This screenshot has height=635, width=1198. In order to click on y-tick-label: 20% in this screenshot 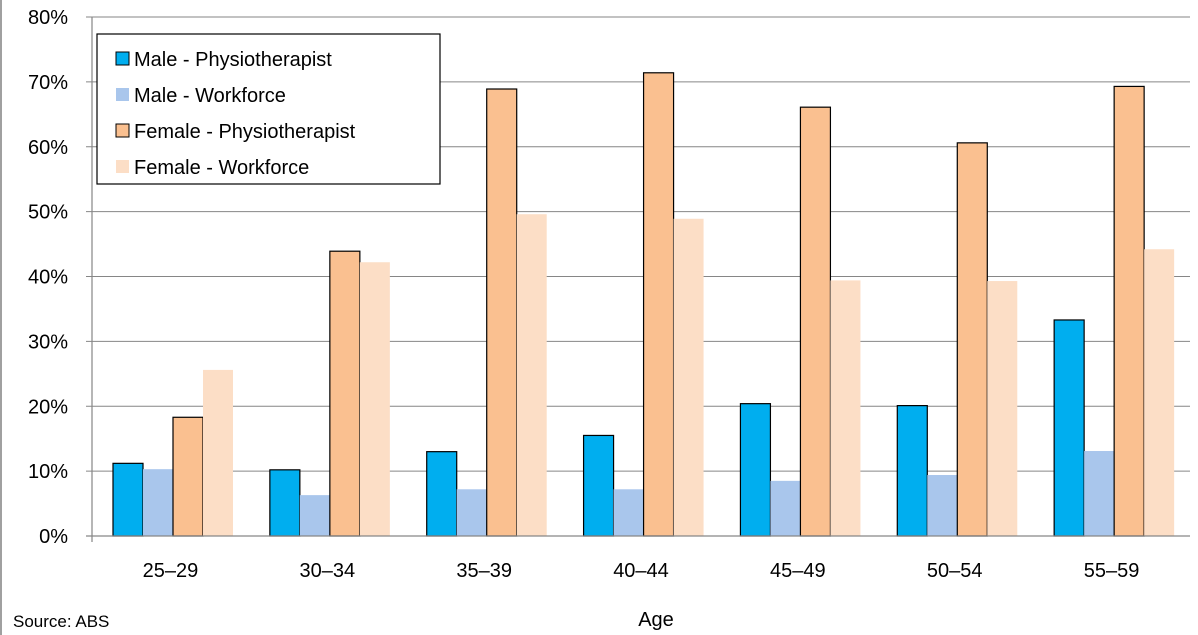, I will do `click(48, 407)`.